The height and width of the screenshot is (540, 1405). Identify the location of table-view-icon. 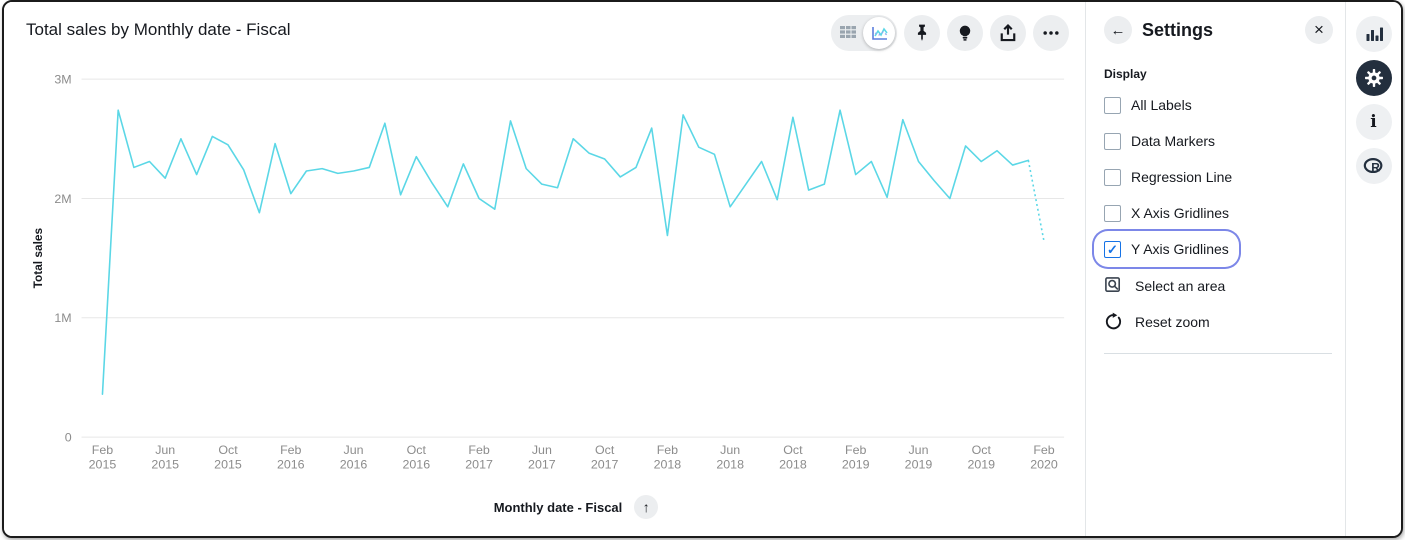
(848, 32).